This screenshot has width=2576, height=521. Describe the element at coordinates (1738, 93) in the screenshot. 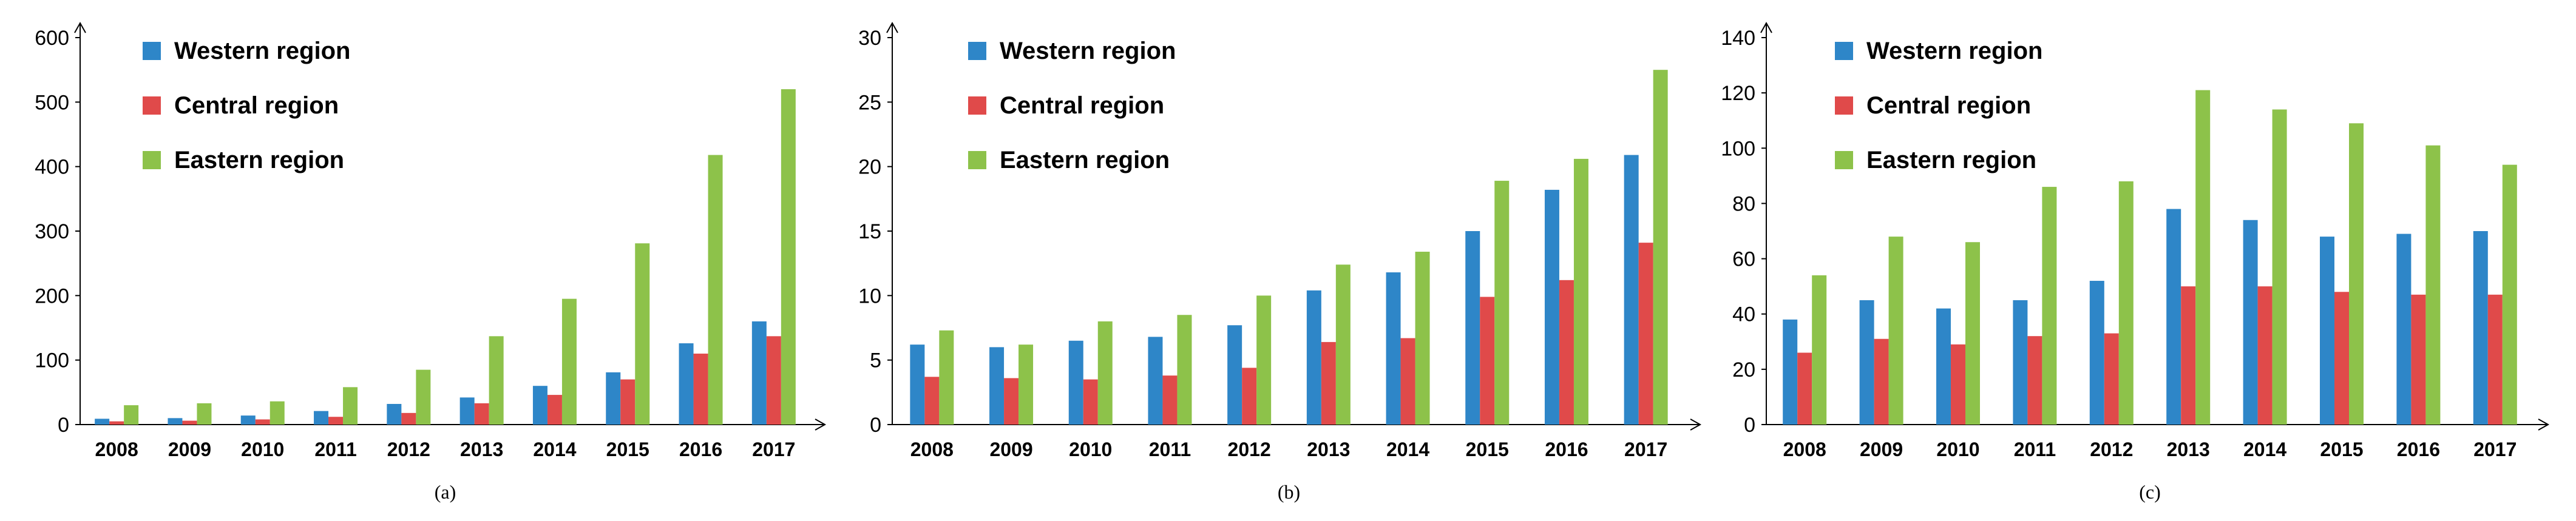

I see `y-tick-label: 120` at that location.